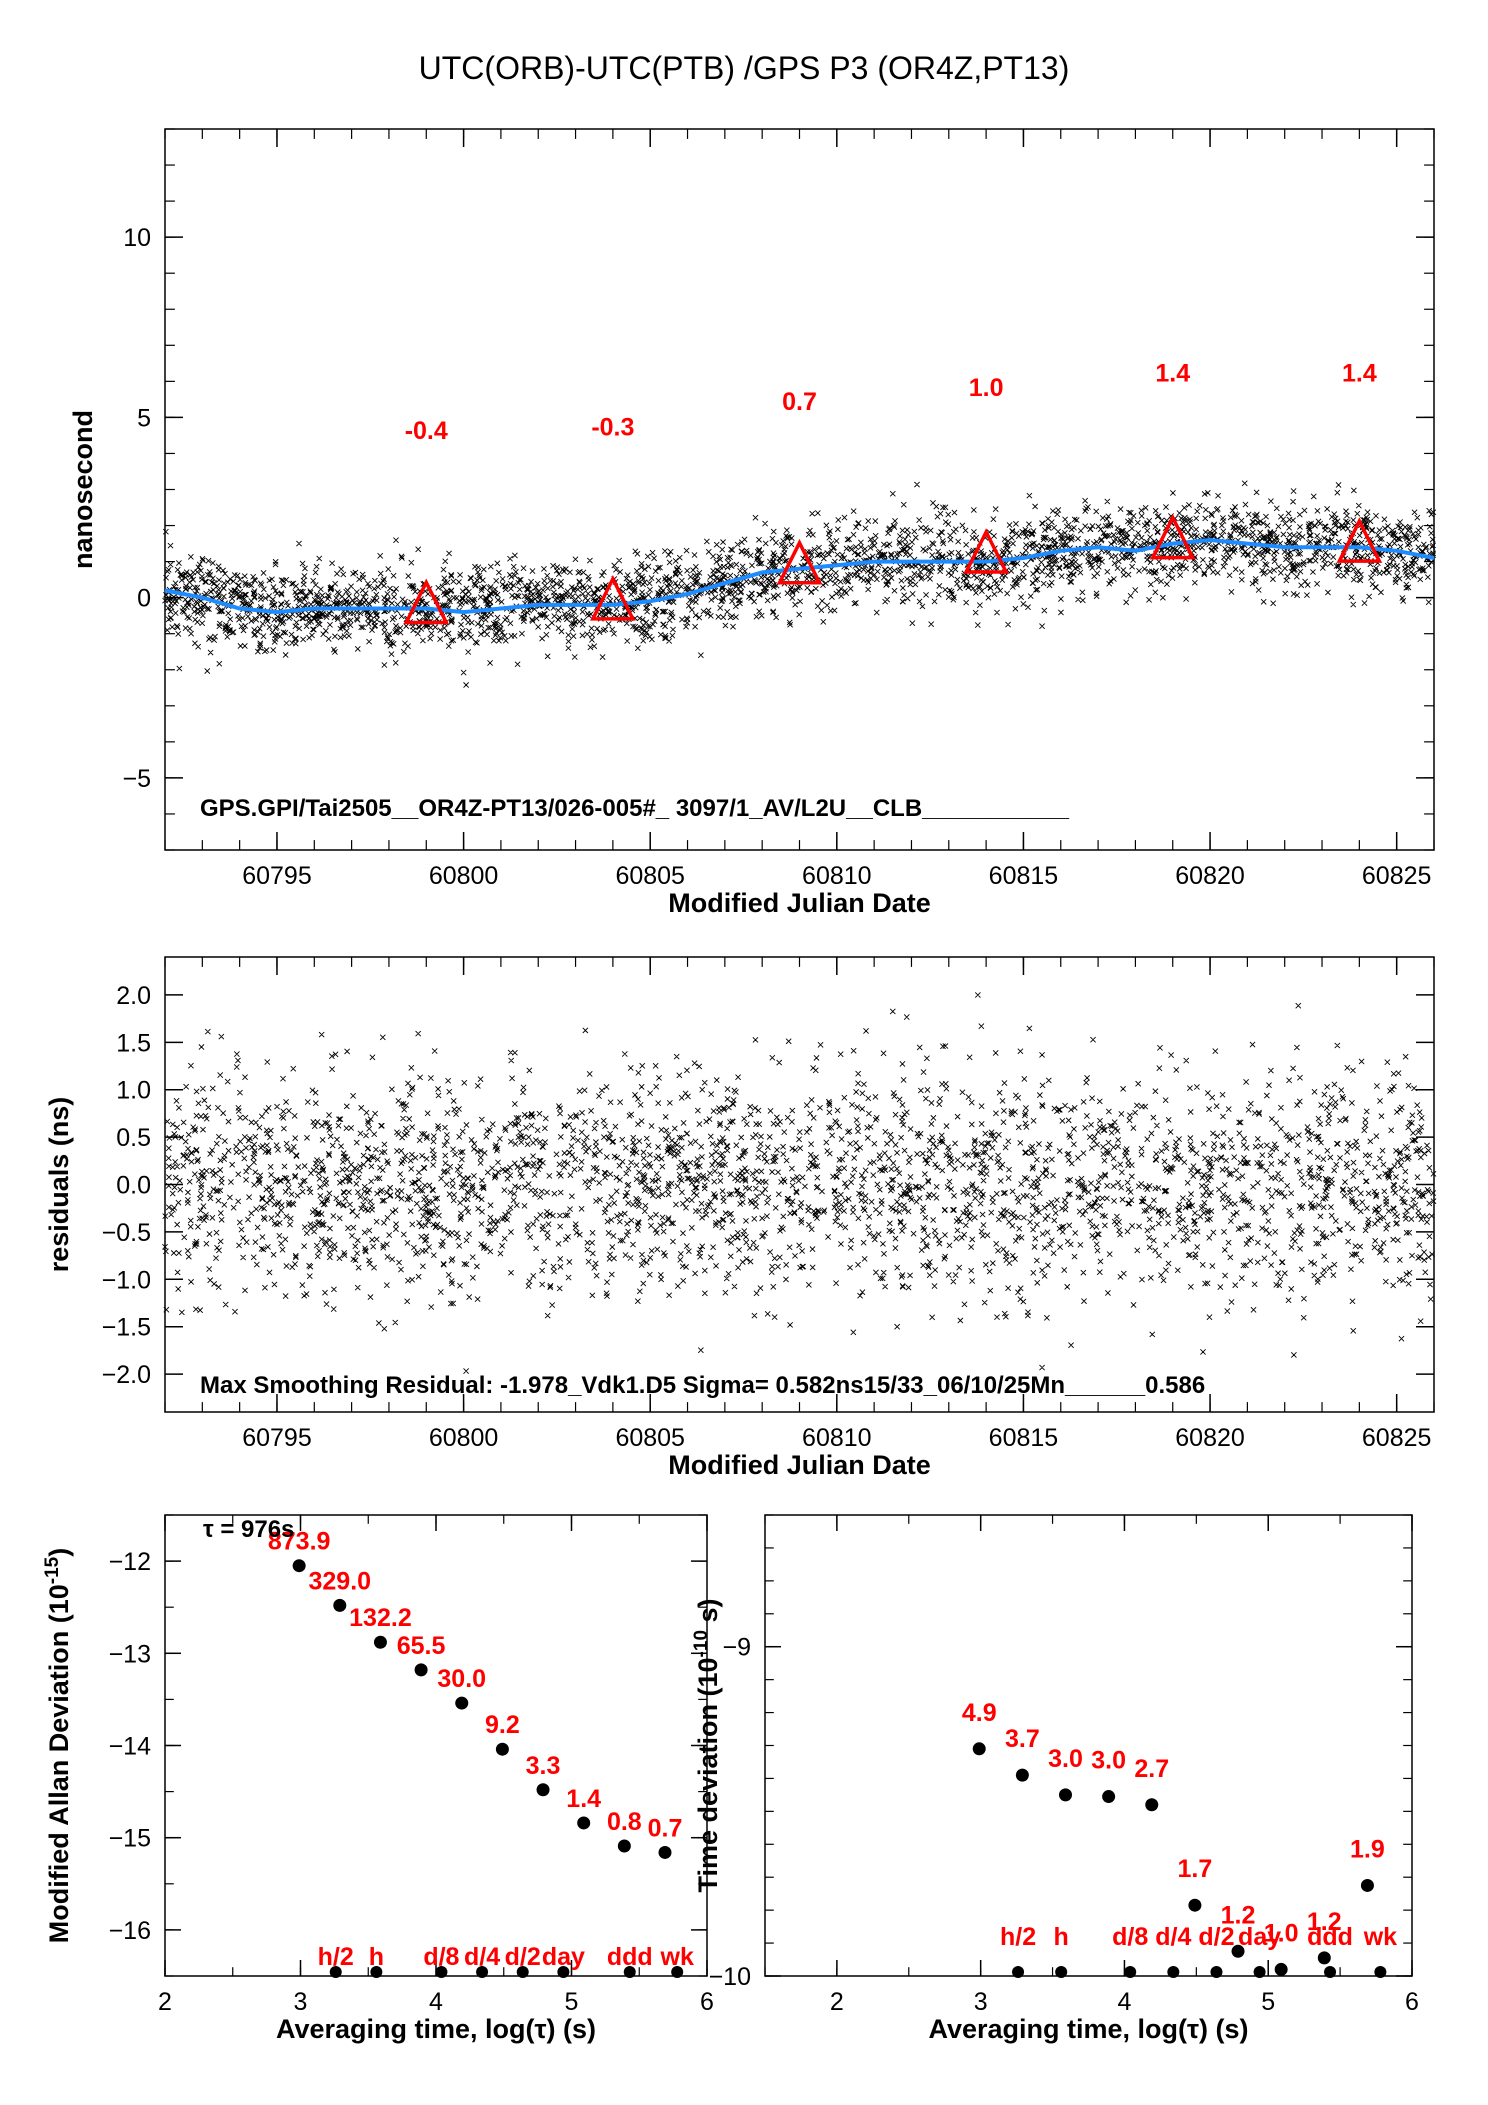 This screenshot has width=1488, height=2105. I want to click on y-tick-label: 2.0, so click(133, 996).